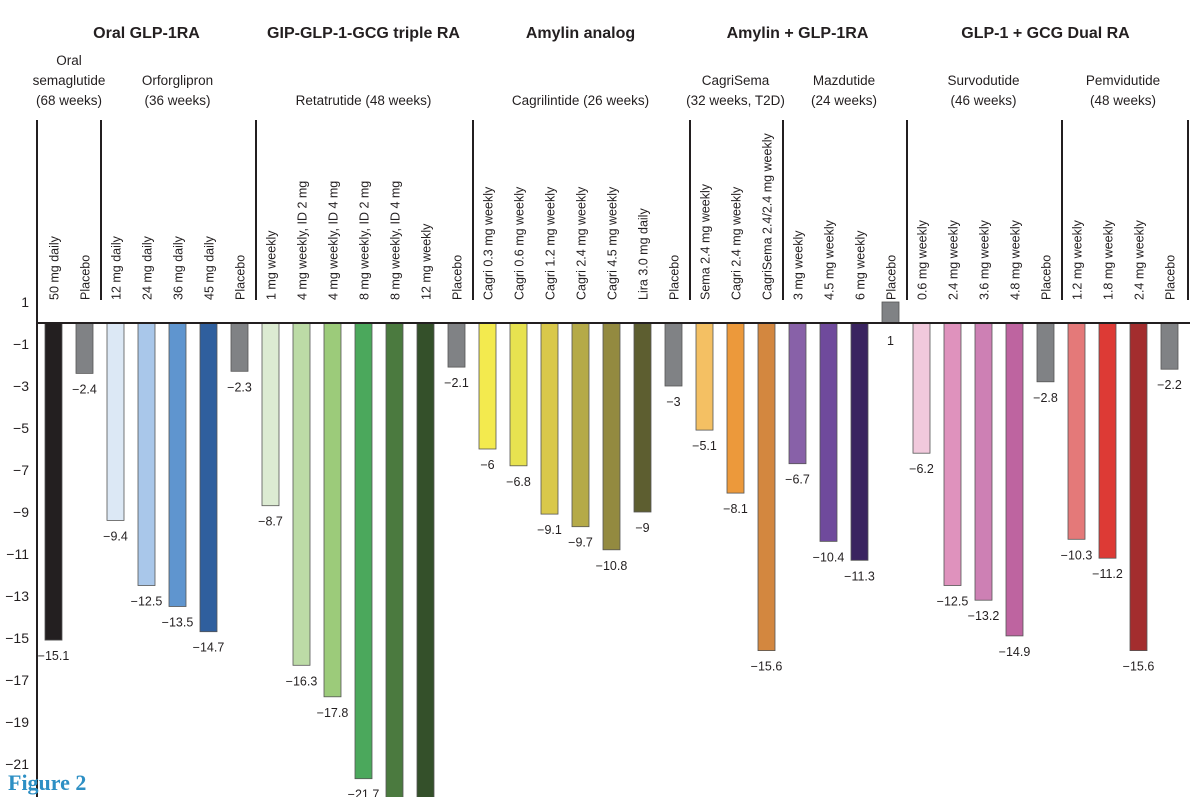 This screenshot has width=1200, height=797. I want to click on value-label: −9, so click(642, 528).